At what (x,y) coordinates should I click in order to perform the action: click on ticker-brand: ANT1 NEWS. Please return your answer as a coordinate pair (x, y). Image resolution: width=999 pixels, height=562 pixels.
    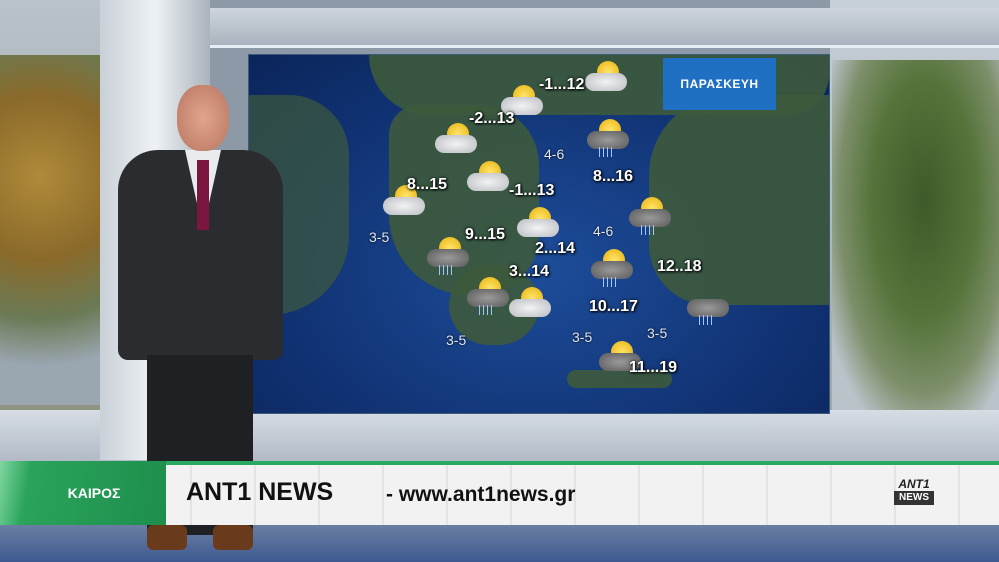
    Looking at the image, I should click on (260, 492).